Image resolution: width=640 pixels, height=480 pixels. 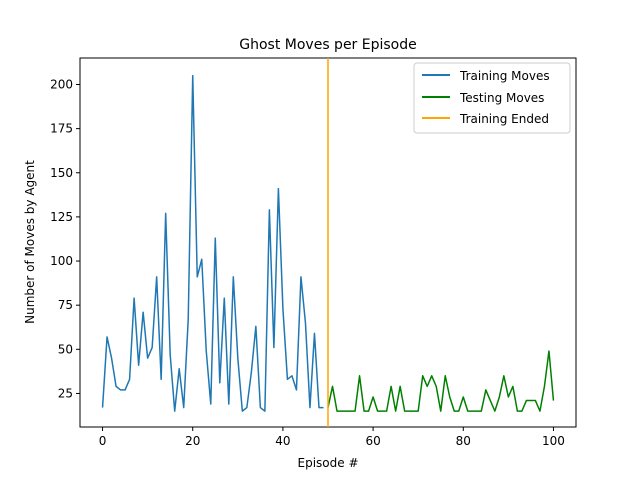 What do you see at coordinates (61, 173) in the screenshot?
I see `y-tick-label: 150` at bounding box center [61, 173].